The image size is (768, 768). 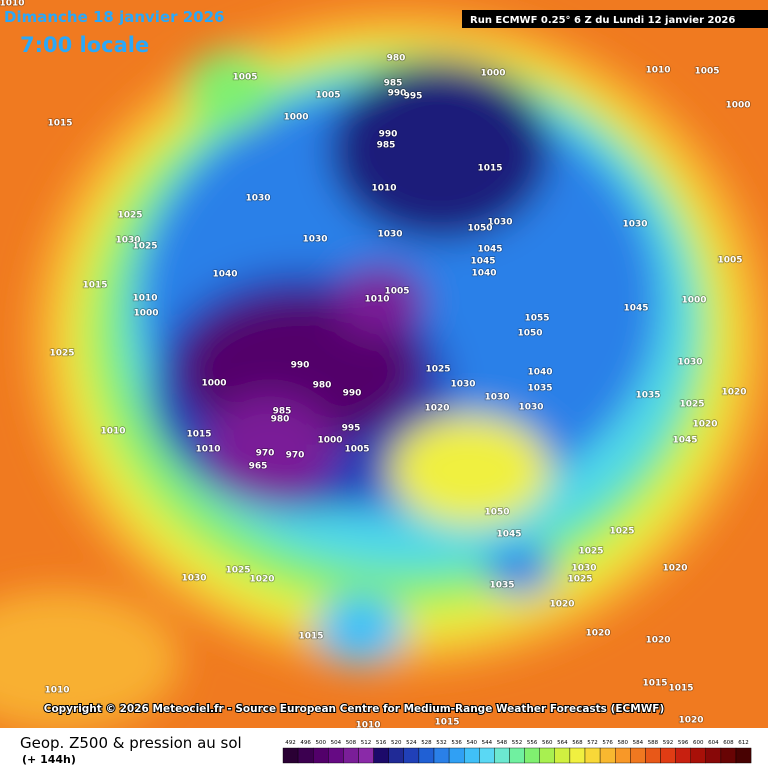 What do you see at coordinates (517, 743) in the screenshot?
I see `colorbar-label: 552` at bounding box center [517, 743].